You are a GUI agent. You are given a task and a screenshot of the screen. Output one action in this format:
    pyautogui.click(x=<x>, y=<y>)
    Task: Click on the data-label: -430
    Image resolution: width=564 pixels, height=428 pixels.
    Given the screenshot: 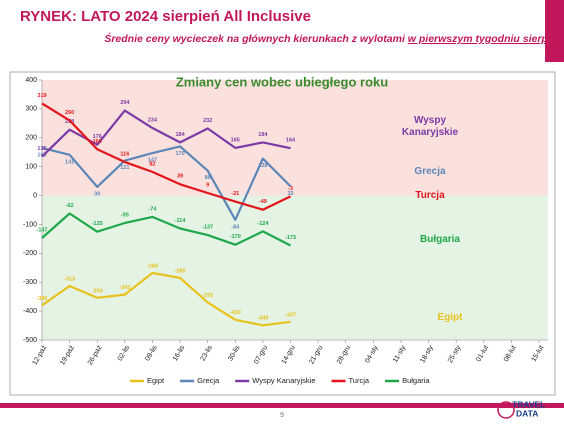 What is the action you would take?
    pyautogui.click(x=235, y=313)
    